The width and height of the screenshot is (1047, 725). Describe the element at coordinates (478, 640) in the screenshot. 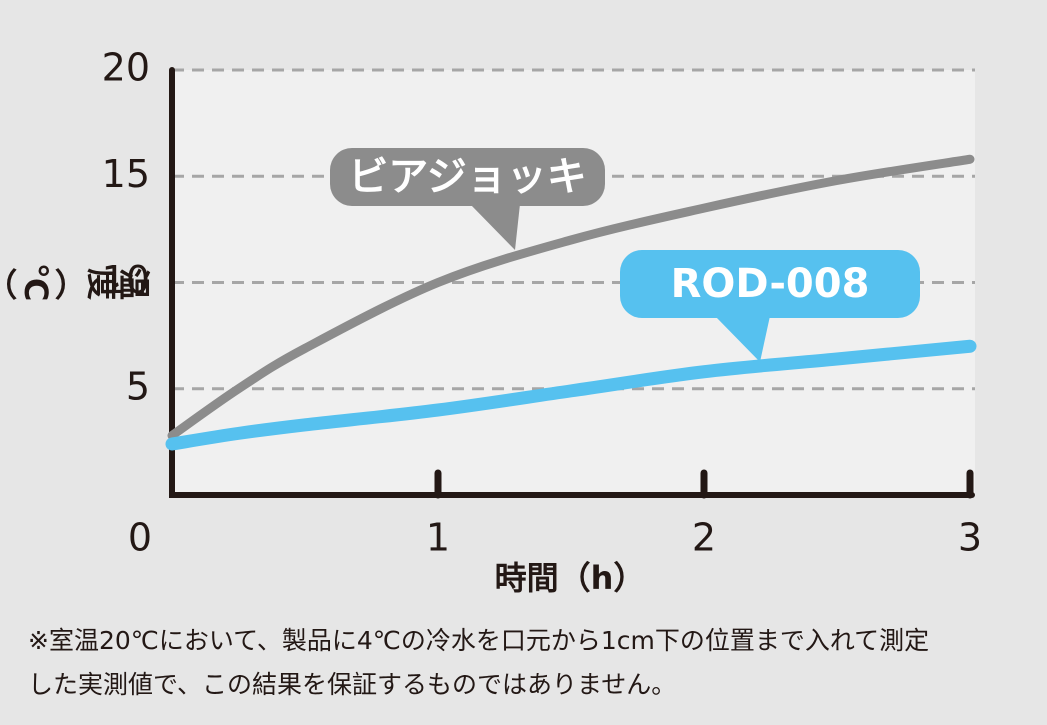

I see `footnote: ※室温20℃において、製品に4℃の冷水を口元から1cm下の位置まで入れて測定` at that location.